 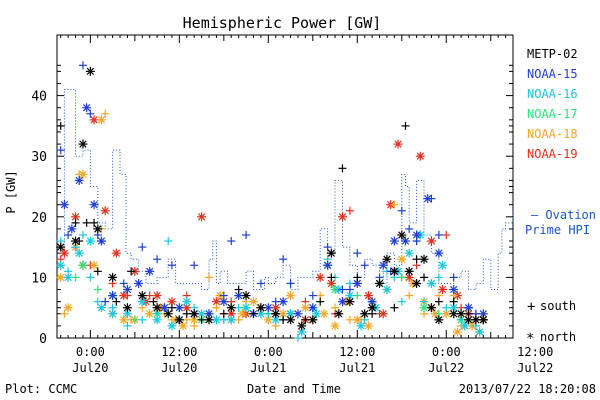 What do you see at coordinates (535, 368) in the screenshot?
I see `x-tick-date: Jul22` at bounding box center [535, 368].